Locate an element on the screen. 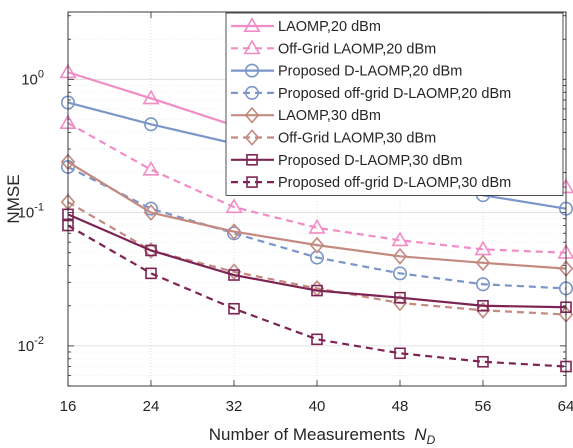 This screenshot has width=573, height=448. legend-entry: Proposed D-LAOMP,30 dBm is located at coordinates (346, 161).